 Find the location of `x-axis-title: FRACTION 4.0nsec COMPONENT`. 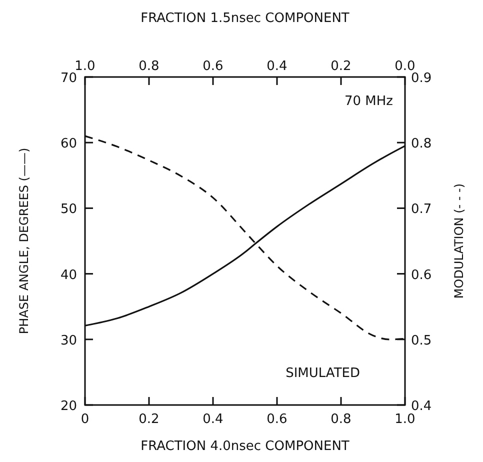

x-axis-title: FRACTION 4.0nsec COMPONENT is located at coordinates (245, 446).